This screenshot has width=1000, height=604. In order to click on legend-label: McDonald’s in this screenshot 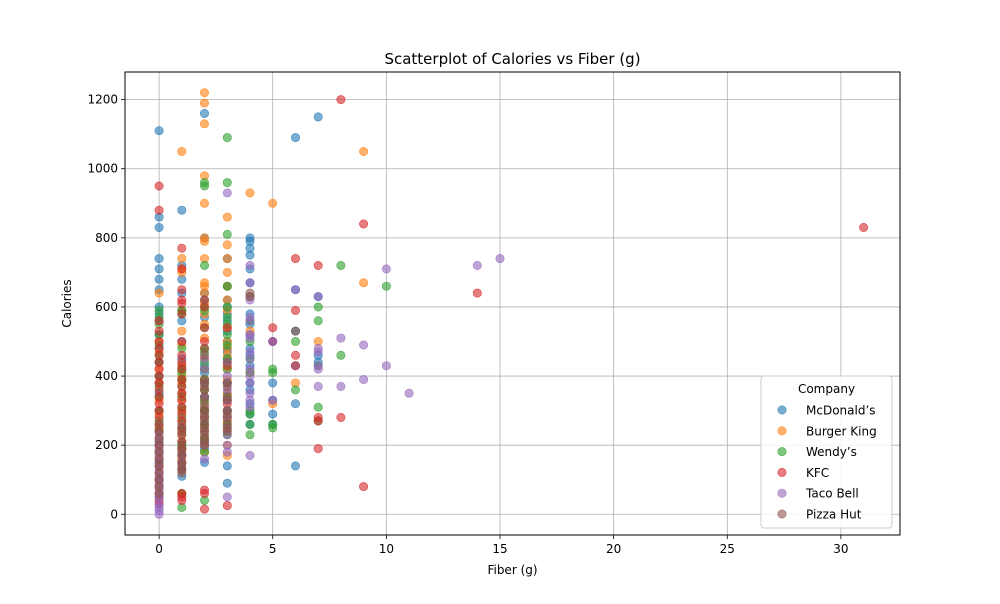, I will do `click(841, 411)`.